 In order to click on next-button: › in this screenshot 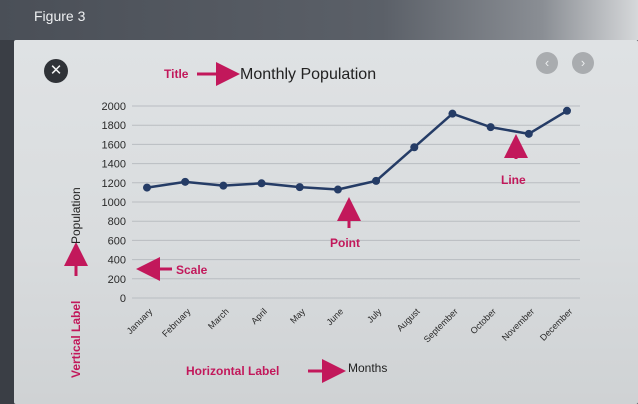, I will do `click(583, 63)`.